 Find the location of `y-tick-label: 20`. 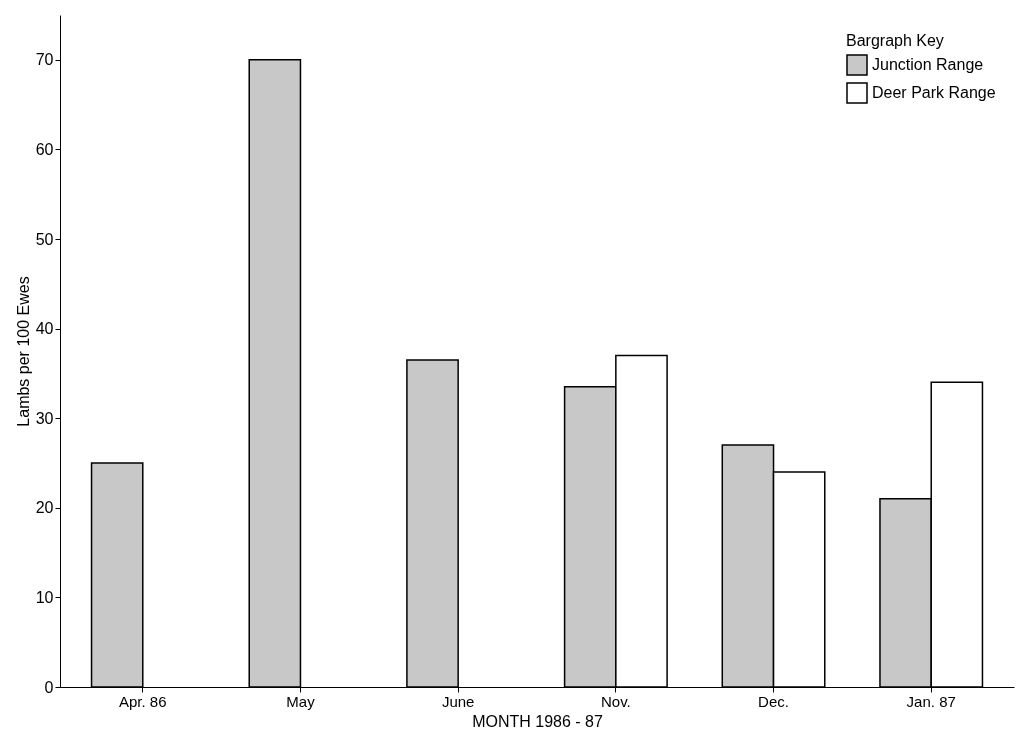

y-tick-label: 20 is located at coordinates (44, 508).